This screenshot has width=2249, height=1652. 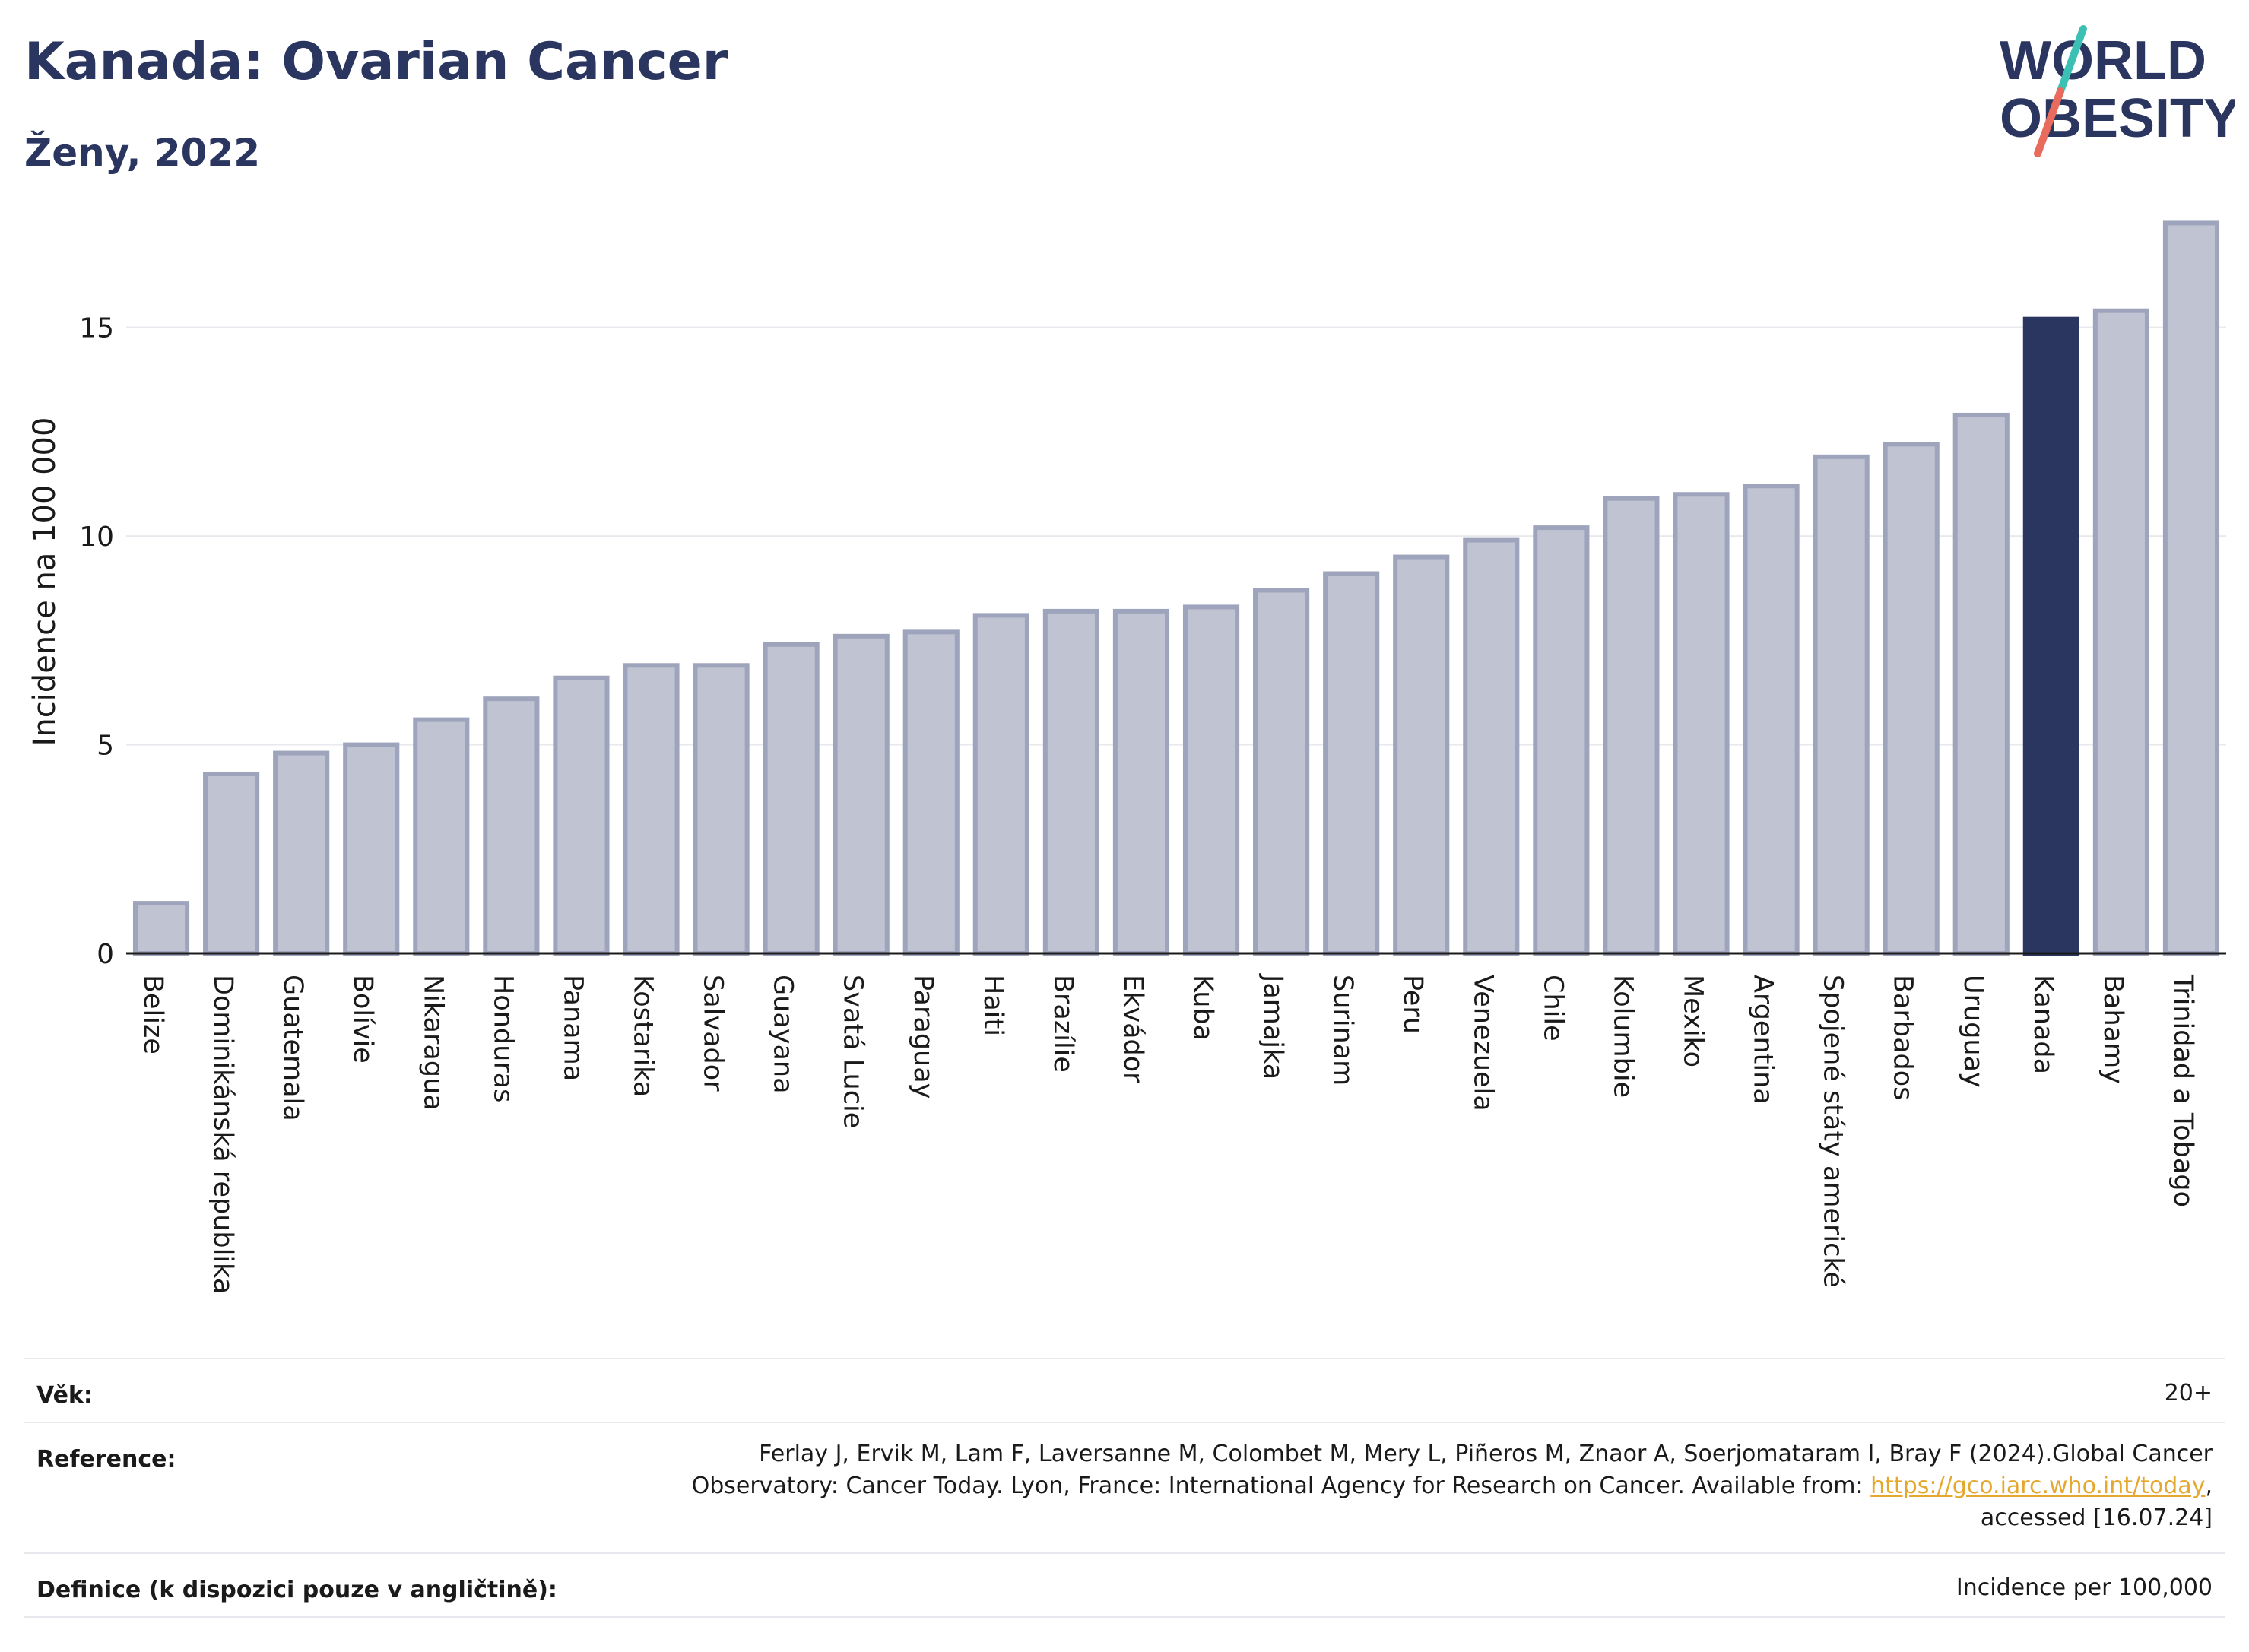 I want to click on x-tick-label: Barbados, so click(x=1903, y=1037).